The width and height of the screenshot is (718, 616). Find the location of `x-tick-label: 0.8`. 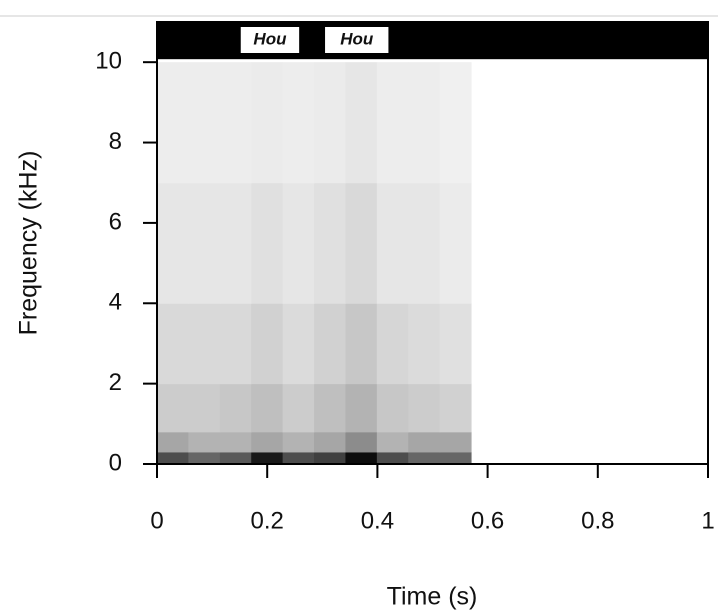

x-tick-label: 0.8 is located at coordinates (597, 520).